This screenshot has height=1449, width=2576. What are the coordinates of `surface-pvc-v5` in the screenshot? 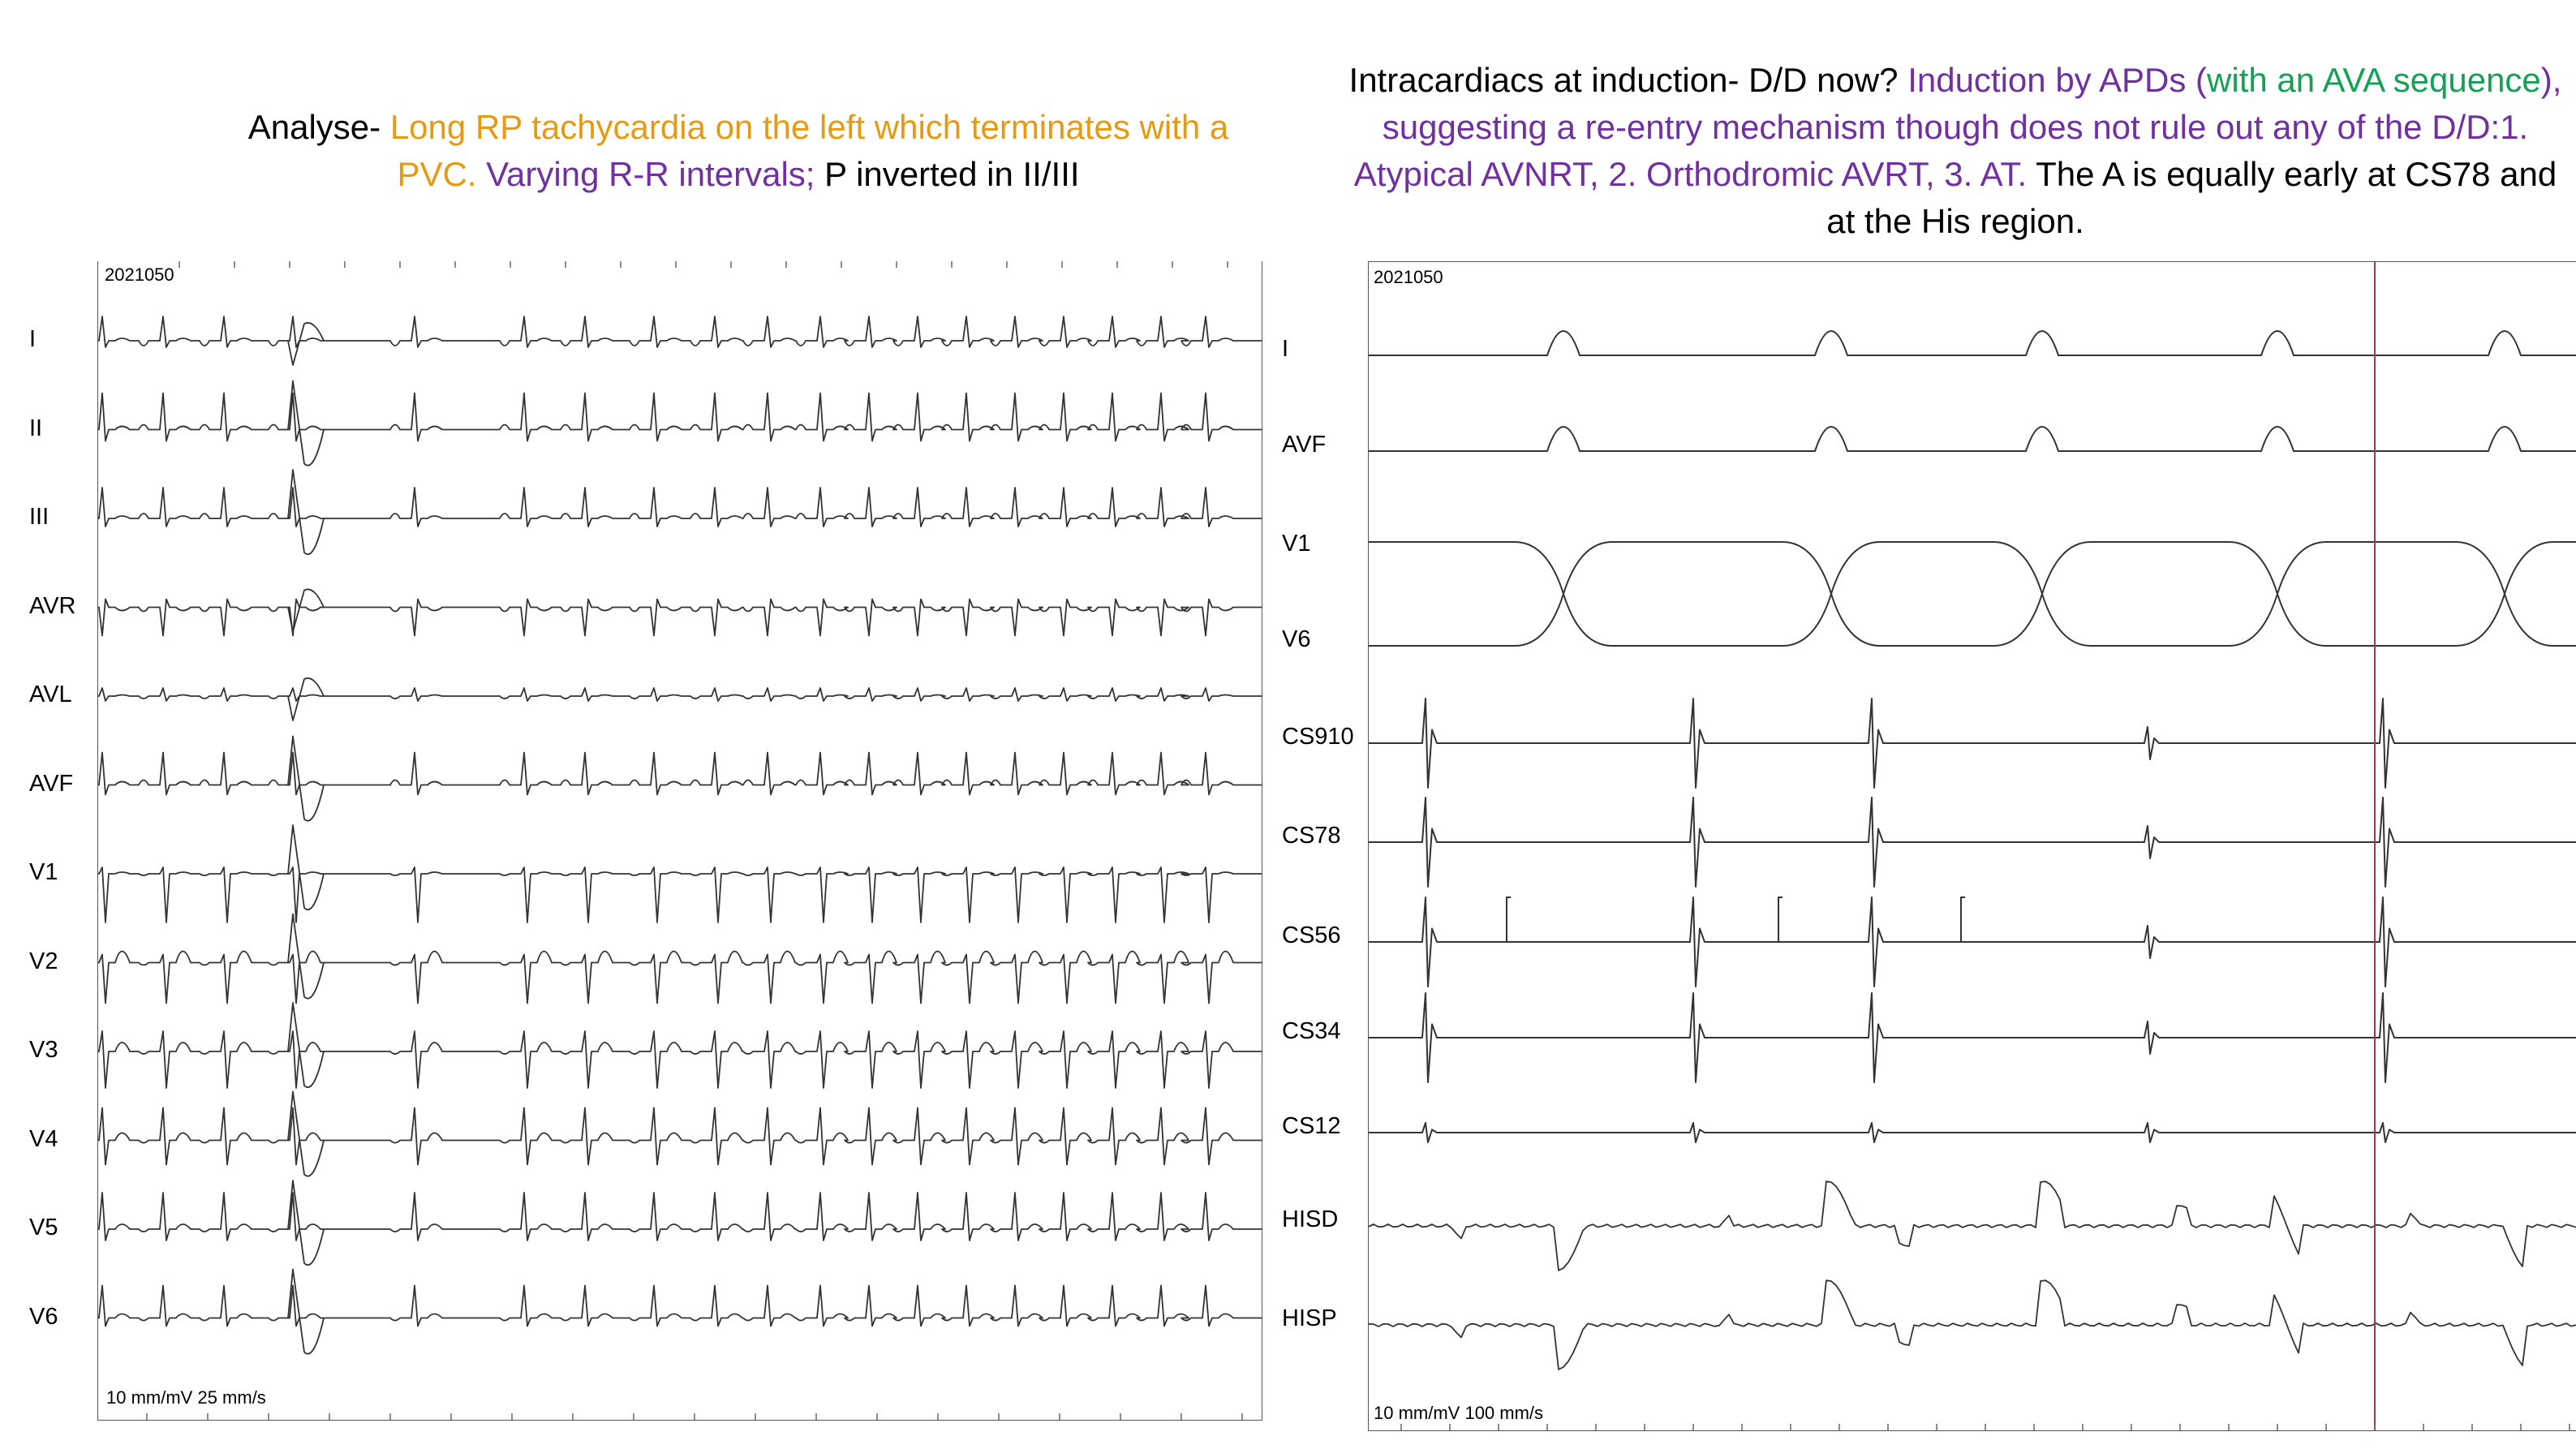 It's located at (306, 1223).